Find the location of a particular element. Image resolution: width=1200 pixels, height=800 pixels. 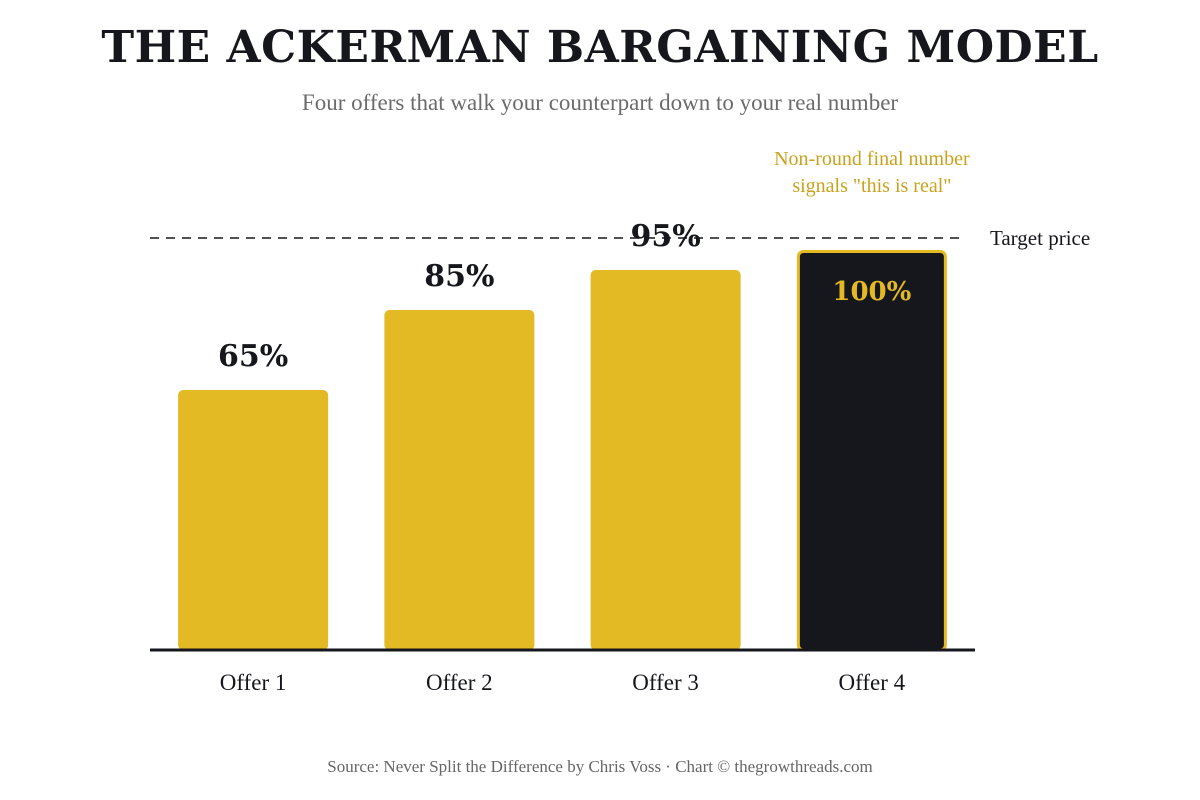

annotation-line-2: signals "this is real" is located at coordinates (871, 186).